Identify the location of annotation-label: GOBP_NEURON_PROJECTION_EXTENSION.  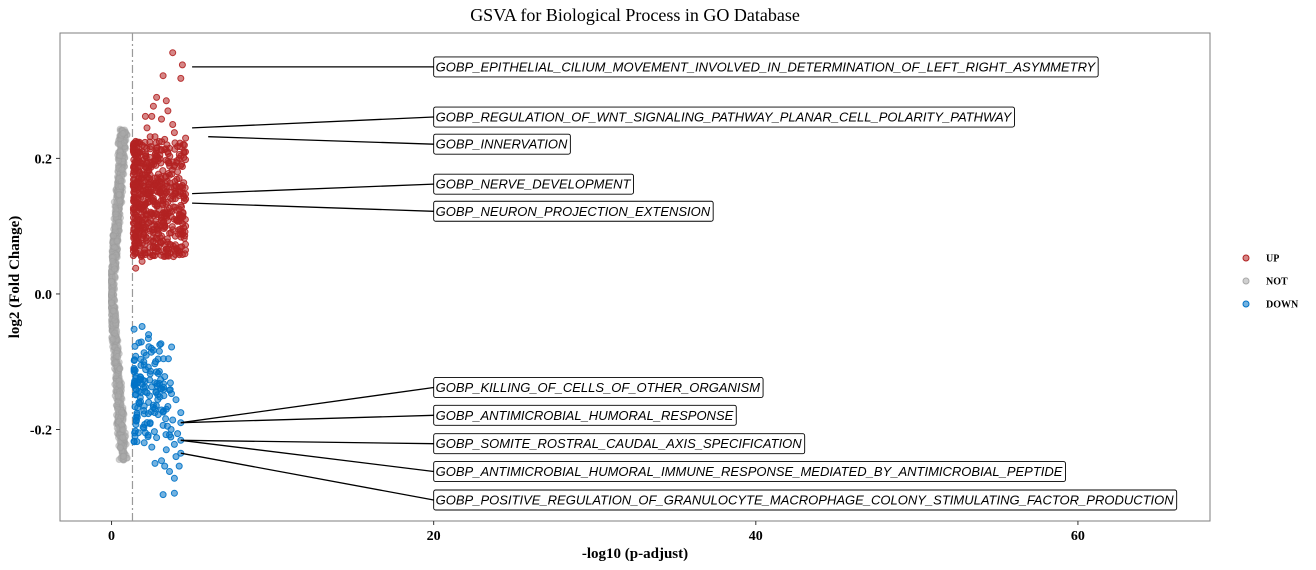
(573, 211).